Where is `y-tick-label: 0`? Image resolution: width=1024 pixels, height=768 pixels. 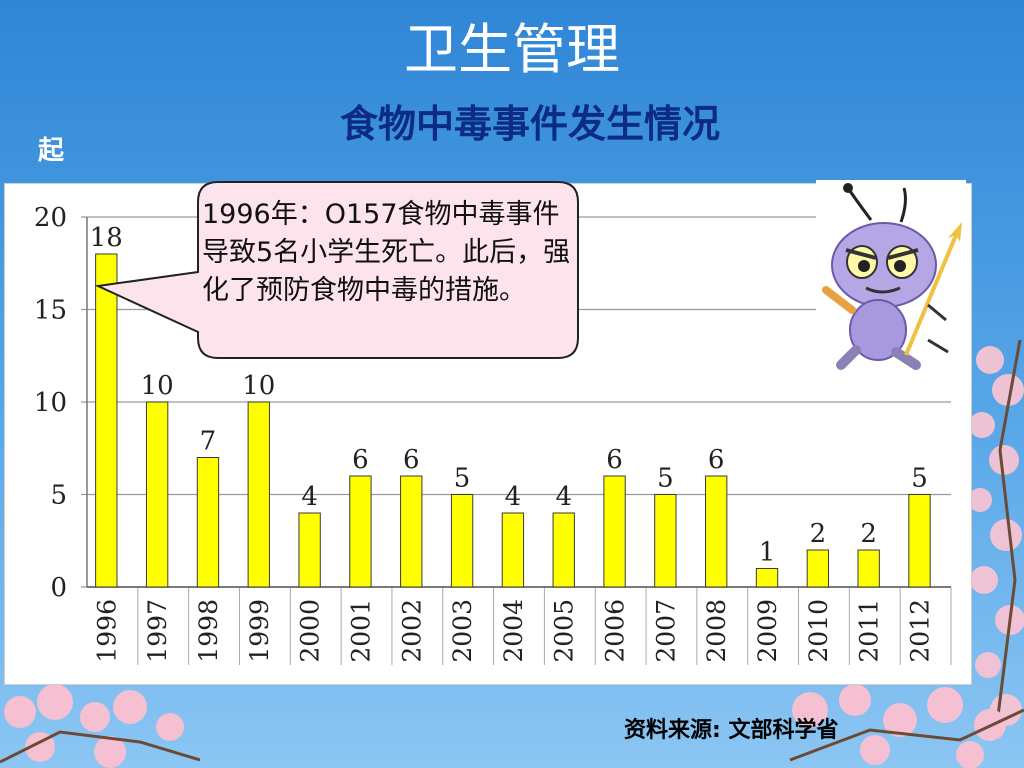 y-tick-label: 0 is located at coordinates (58, 588).